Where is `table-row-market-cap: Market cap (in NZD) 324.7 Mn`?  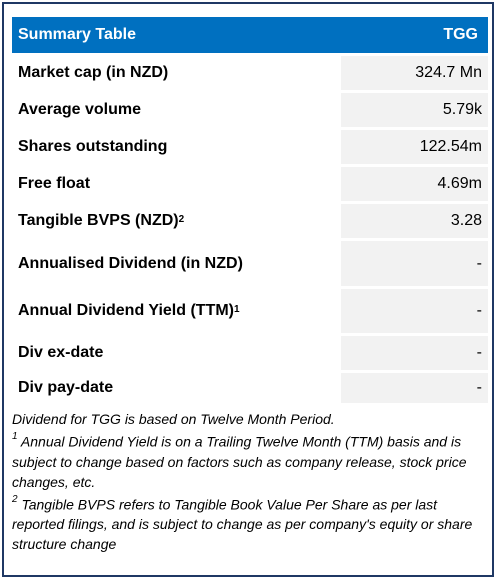
table-row-market-cap: Market cap (in NZD) 324.7 Mn is located at coordinates (250, 73).